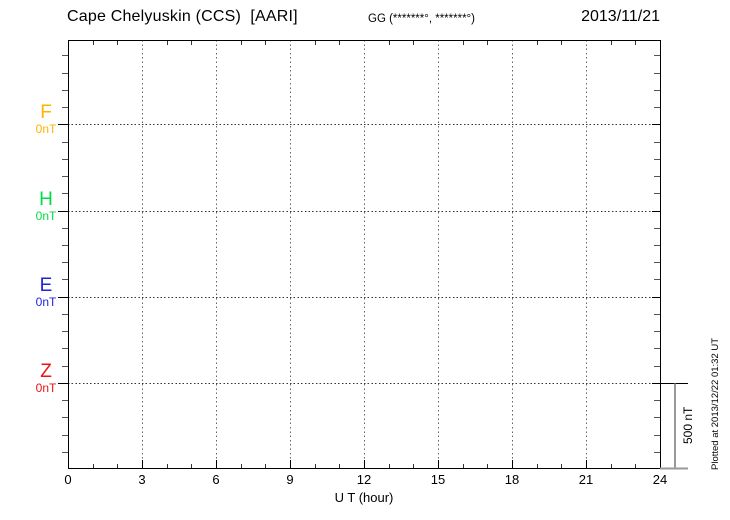  Describe the element at coordinates (364, 479) in the screenshot. I see `x-tick-label-12: 12` at that location.